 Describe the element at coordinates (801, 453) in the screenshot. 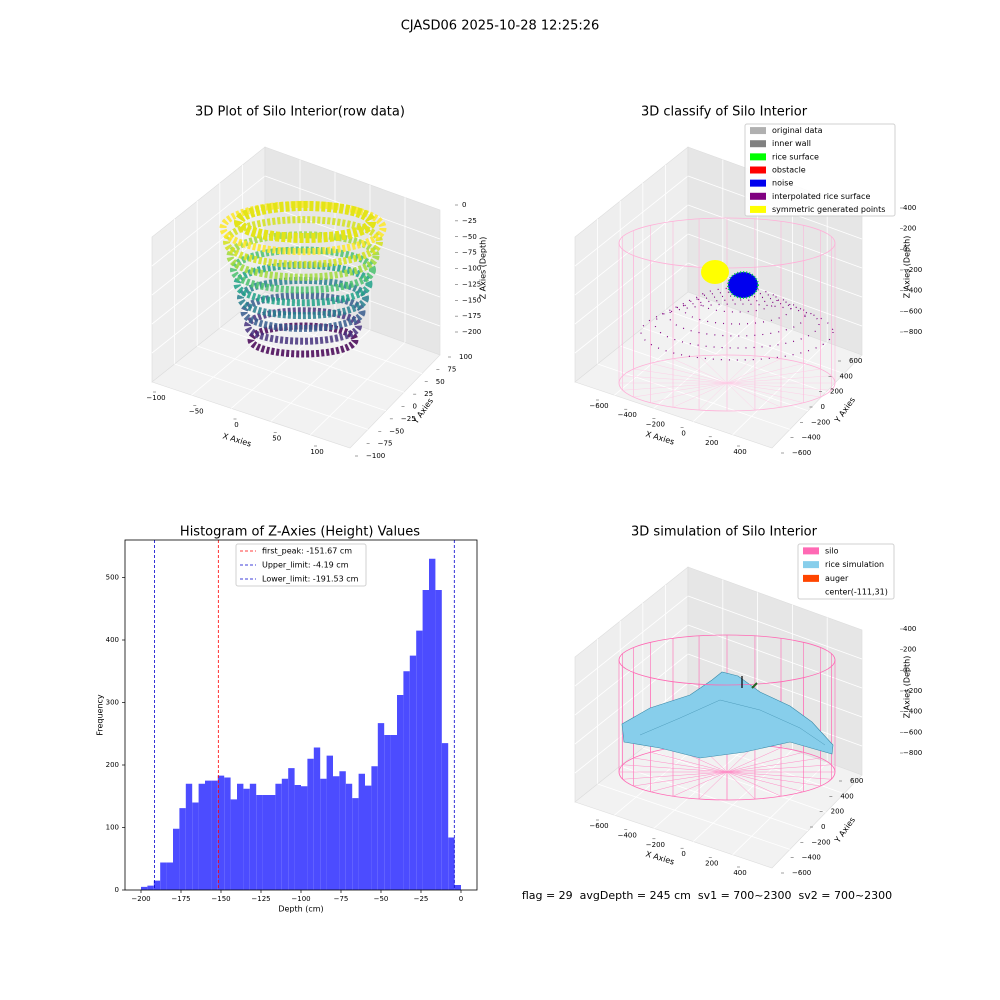

I see `y-tick-label: −600` at that location.